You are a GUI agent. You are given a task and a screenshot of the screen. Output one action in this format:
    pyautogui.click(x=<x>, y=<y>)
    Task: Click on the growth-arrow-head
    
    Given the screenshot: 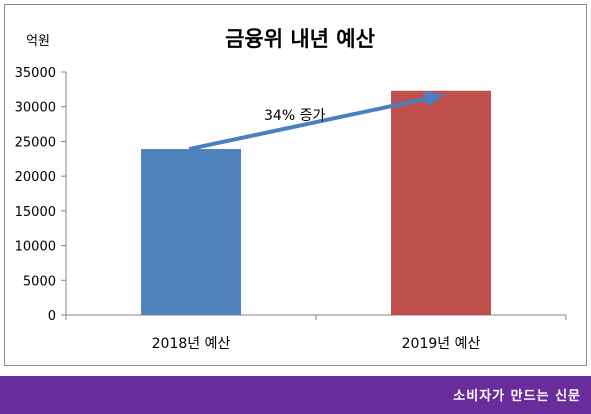 What is the action you would take?
    pyautogui.click(x=434, y=99)
    